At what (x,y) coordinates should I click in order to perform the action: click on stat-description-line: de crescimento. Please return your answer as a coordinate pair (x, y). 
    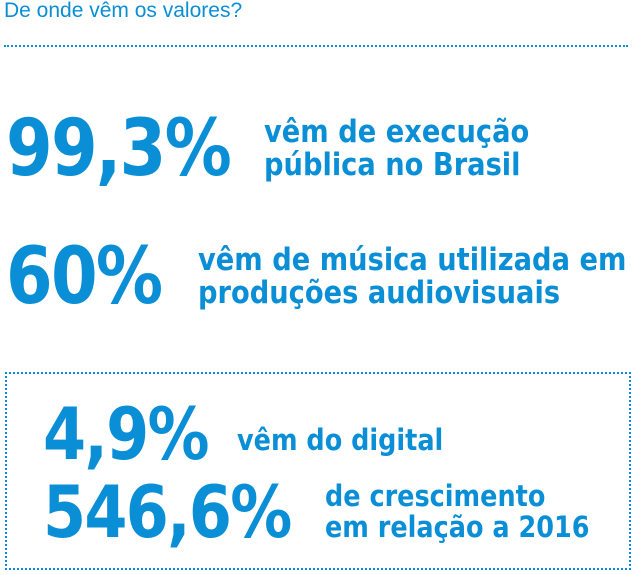
    Looking at the image, I should click on (435, 495).